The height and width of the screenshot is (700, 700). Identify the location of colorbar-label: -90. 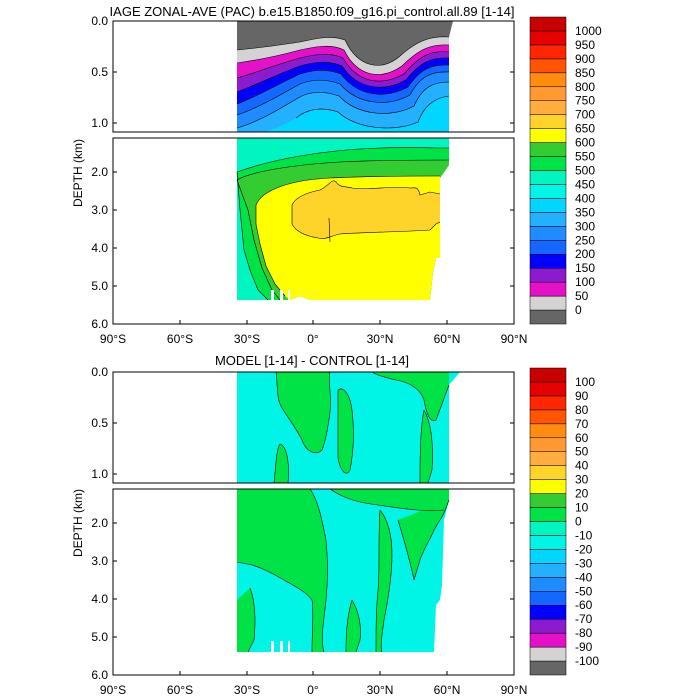
(584, 647).